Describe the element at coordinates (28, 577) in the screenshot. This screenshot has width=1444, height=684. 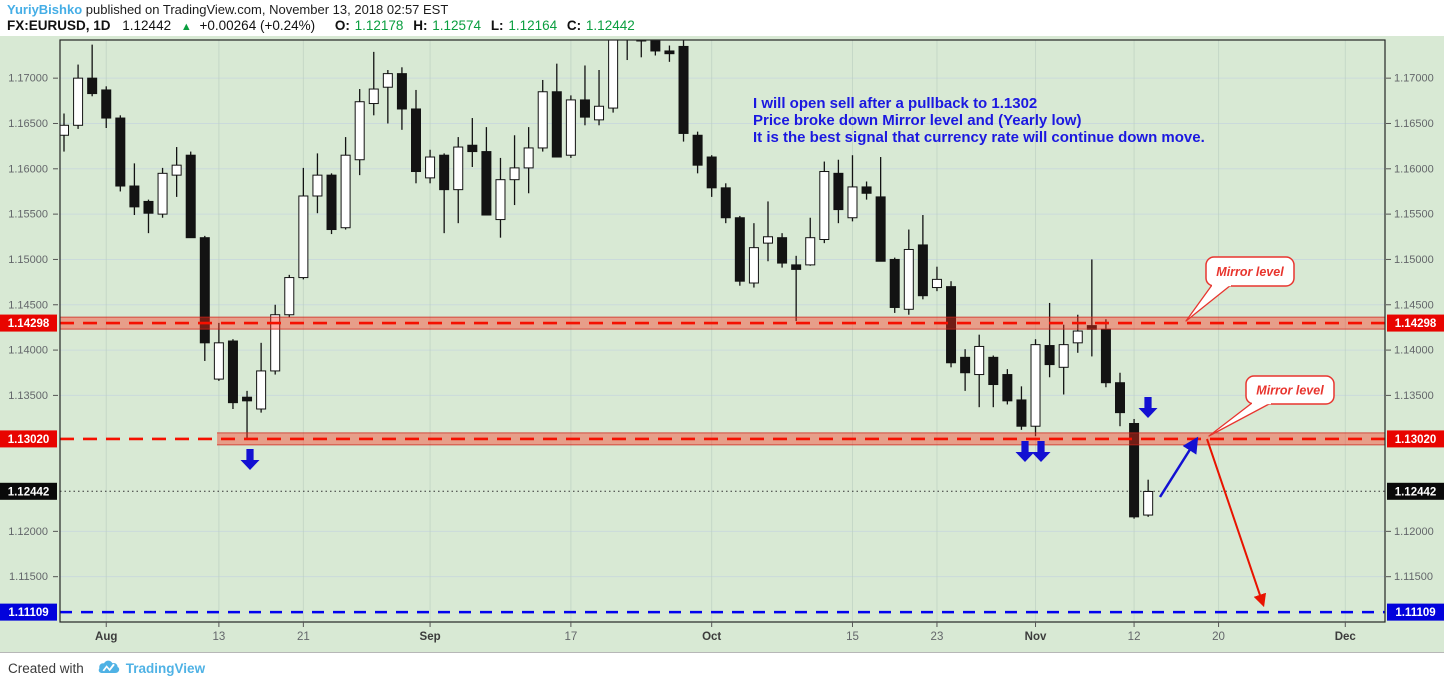
I see `price-tick-label: 1.11500` at that location.